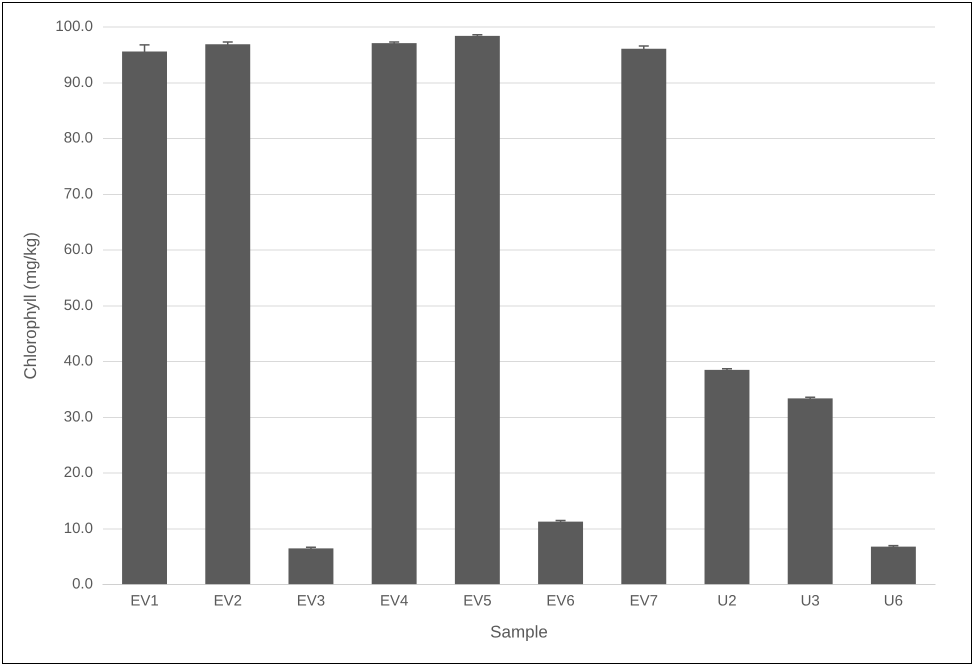 The image size is (978, 670). What do you see at coordinates (144, 601) in the screenshot?
I see `x-tick-label: EV1` at bounding box center [144, 601].